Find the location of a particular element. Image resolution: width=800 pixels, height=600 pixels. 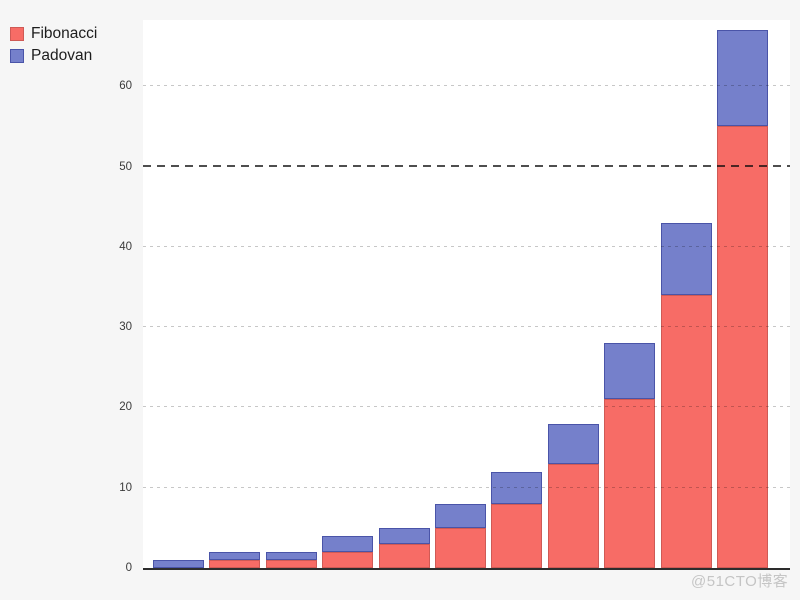

padovan-swatch-icon is located at coordinates (17, 56).